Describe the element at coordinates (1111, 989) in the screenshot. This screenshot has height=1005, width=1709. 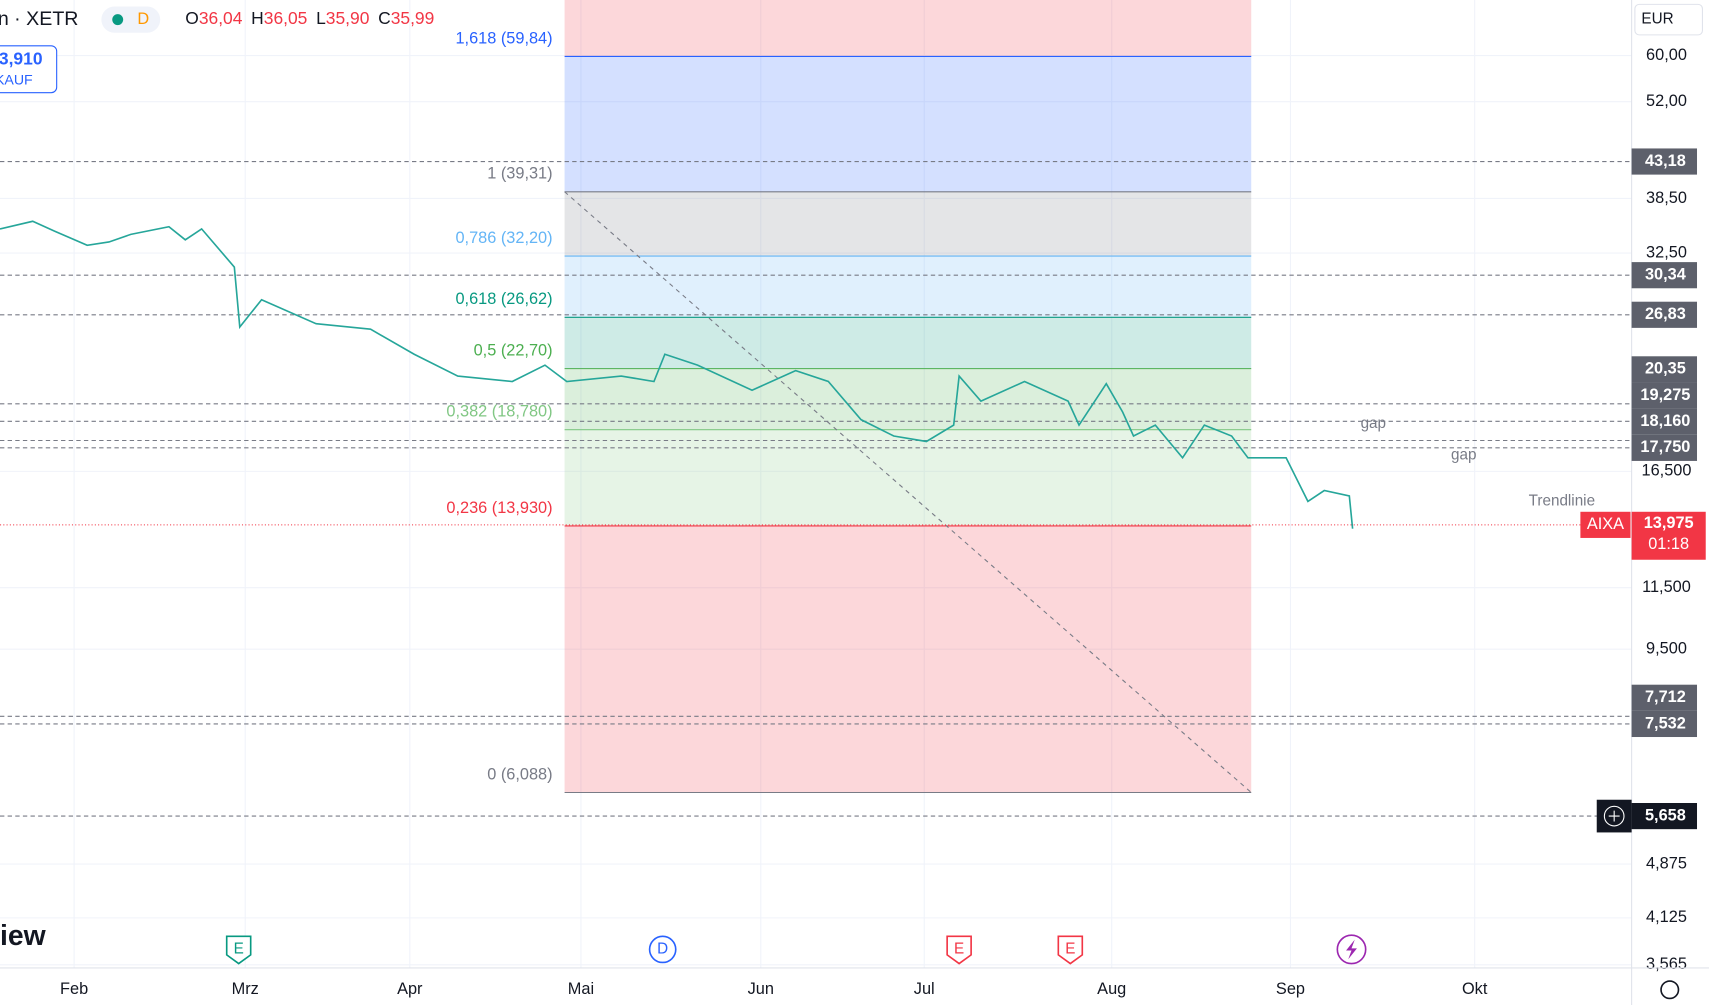
I see `time-label: Aug` at that location.